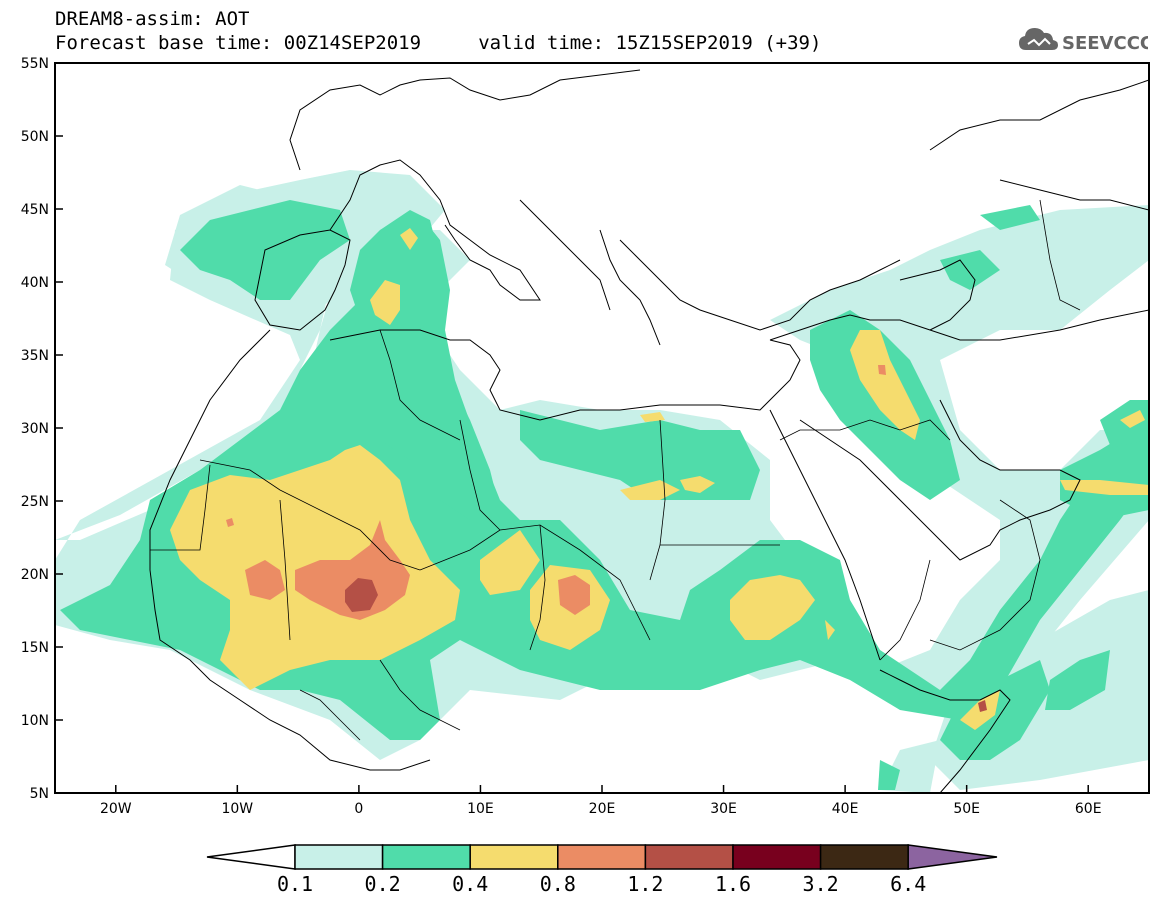 The height and width of the screenshot is (905, 1165). I want to click on lon-tick-label: 60E, so click(1088, 809).